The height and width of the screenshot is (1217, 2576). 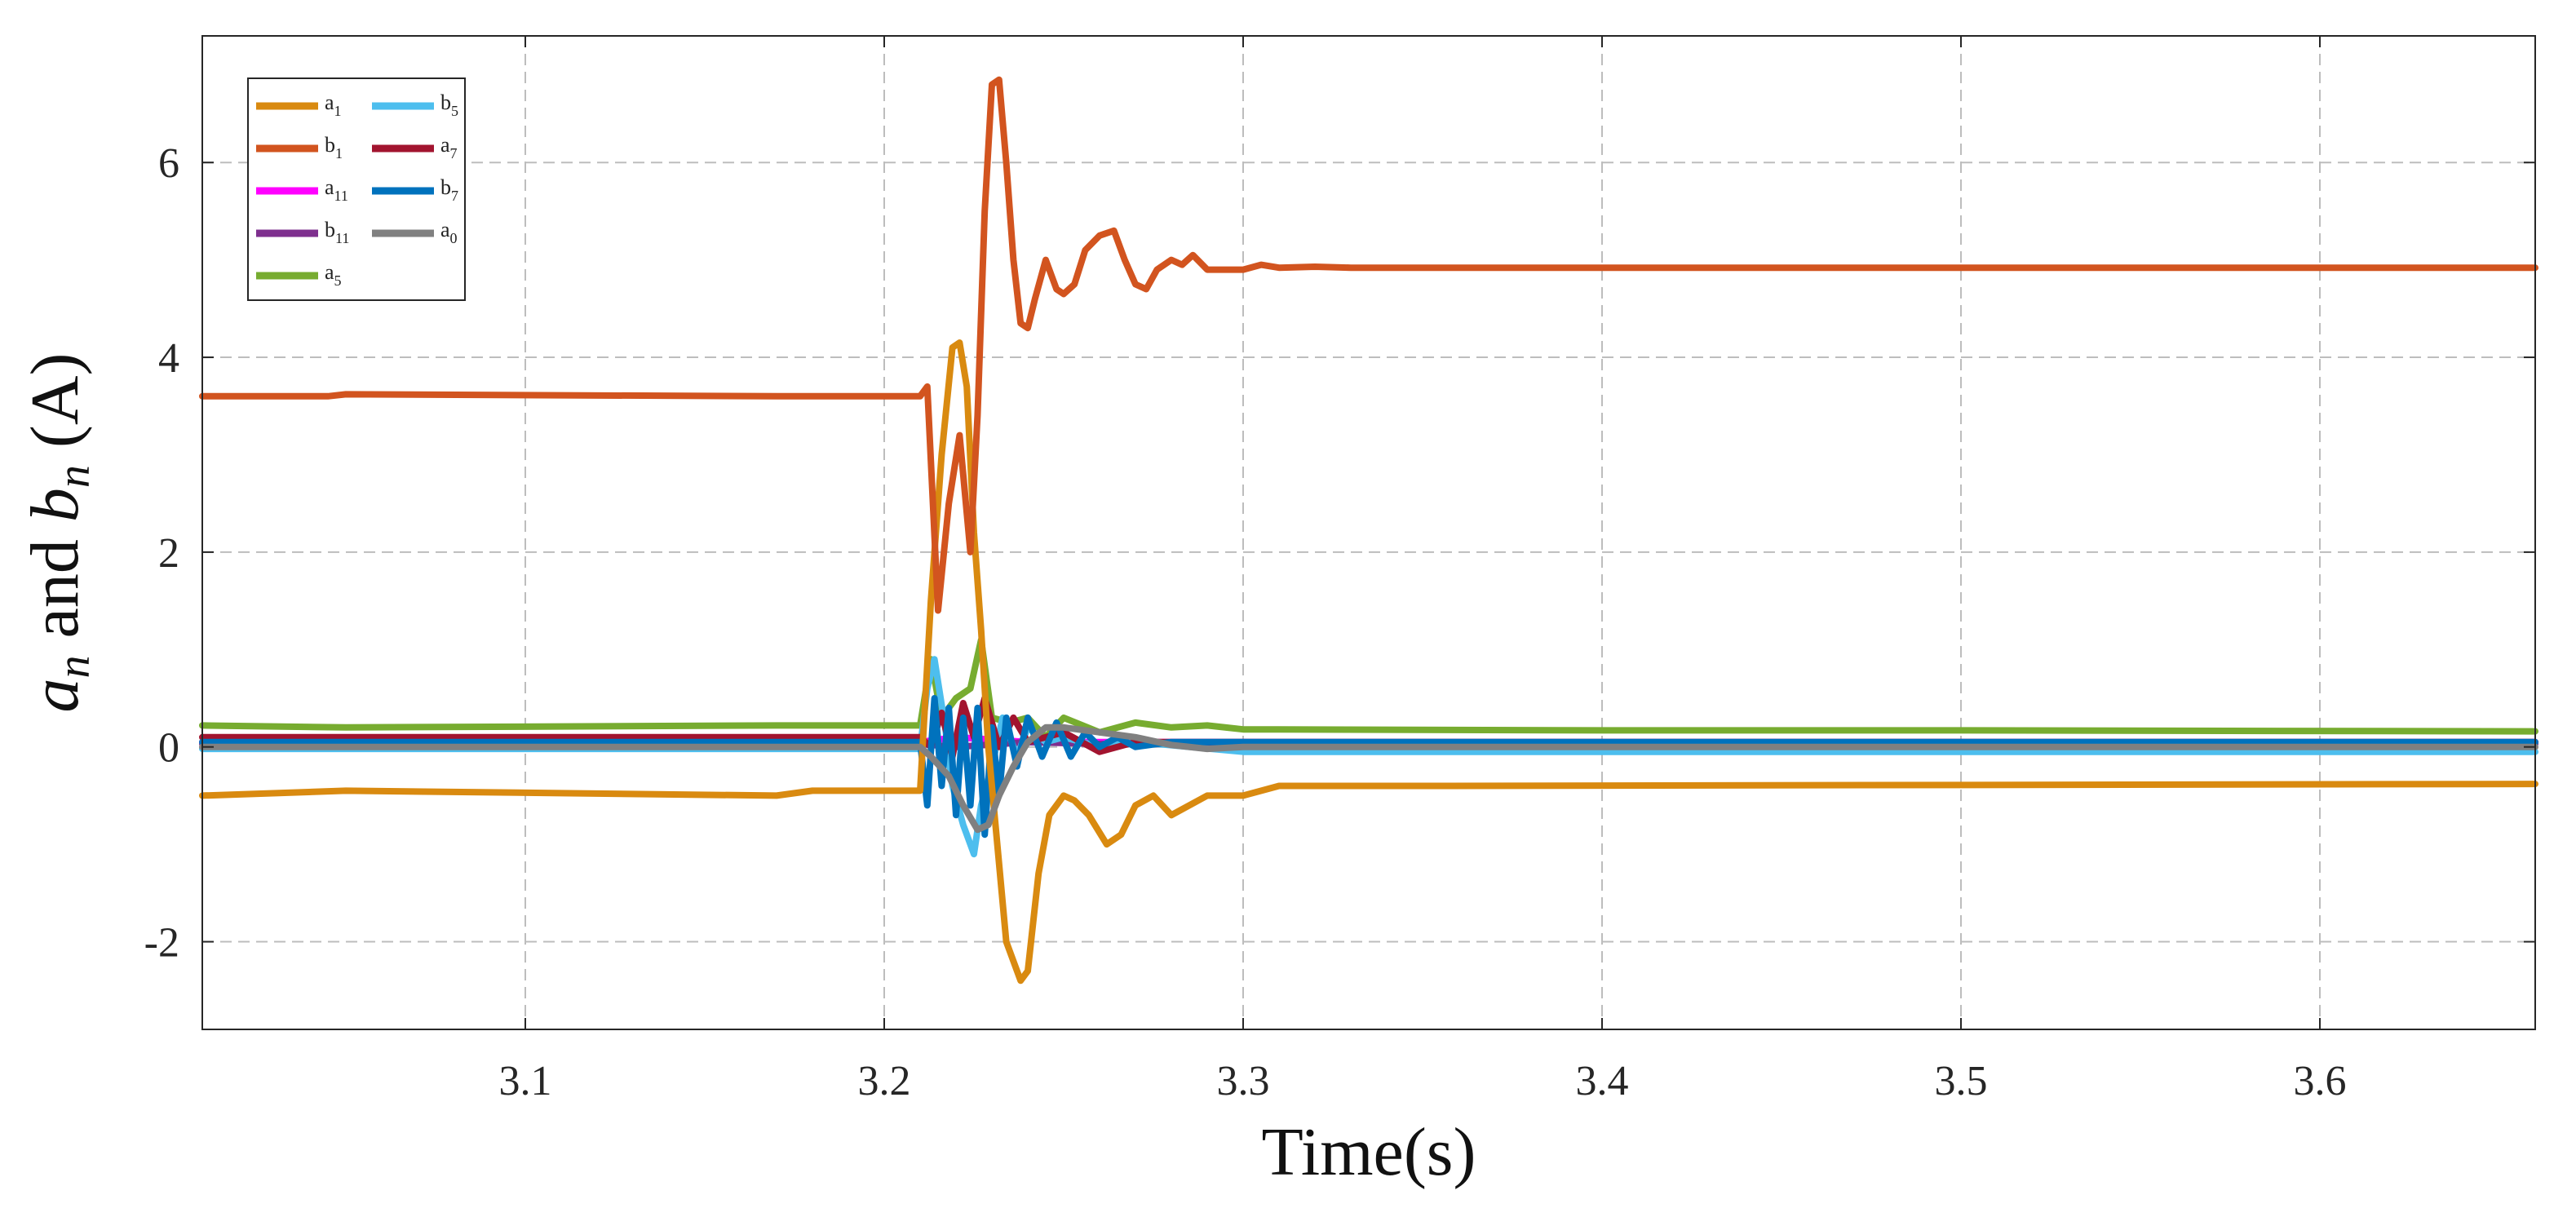 What do you see at coordinates (449, 147) in the screenshot?
I see `legend-label-a7: a7` at bounding box center [449, 147].